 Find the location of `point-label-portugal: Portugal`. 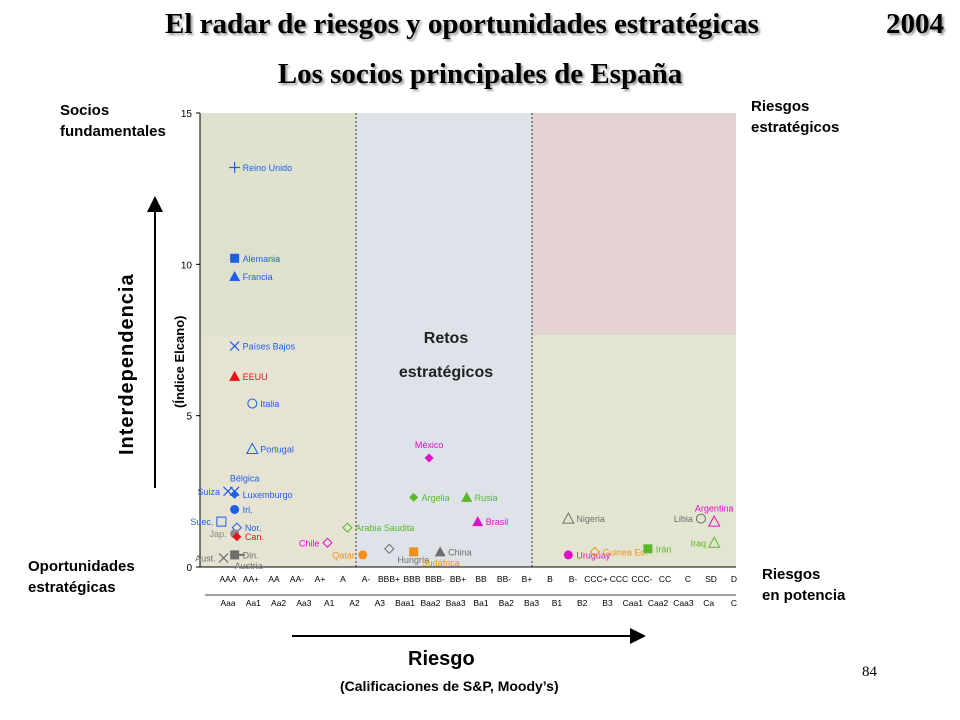

point-label-portugal: Portugal is located at coordinates (277, 449).